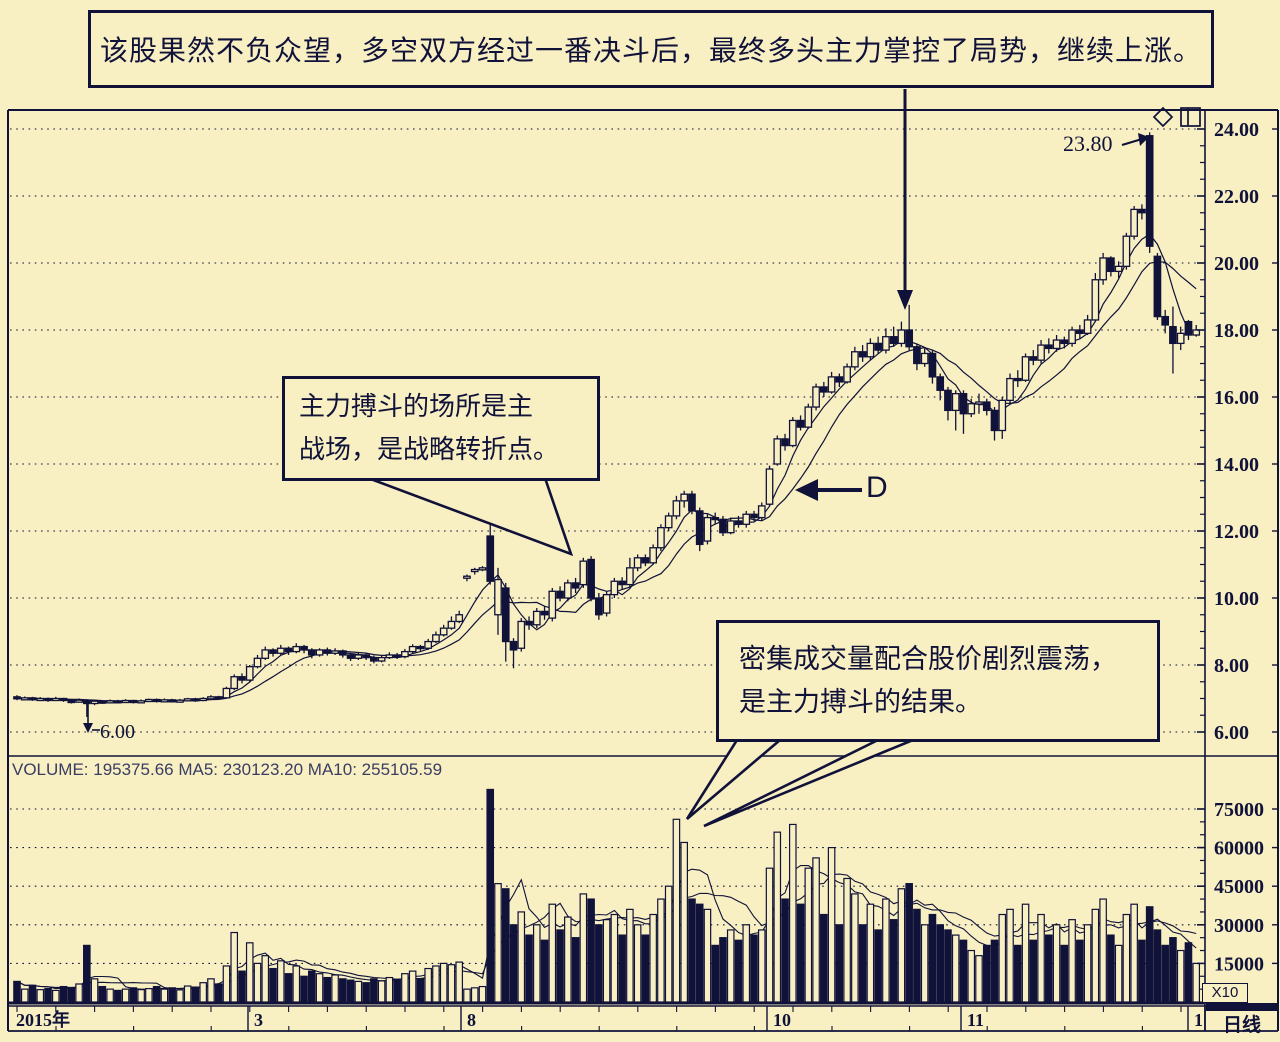 This screenshot has height=1042, width=1280. I want to click on window-restore-icon, so click(1190, 117).